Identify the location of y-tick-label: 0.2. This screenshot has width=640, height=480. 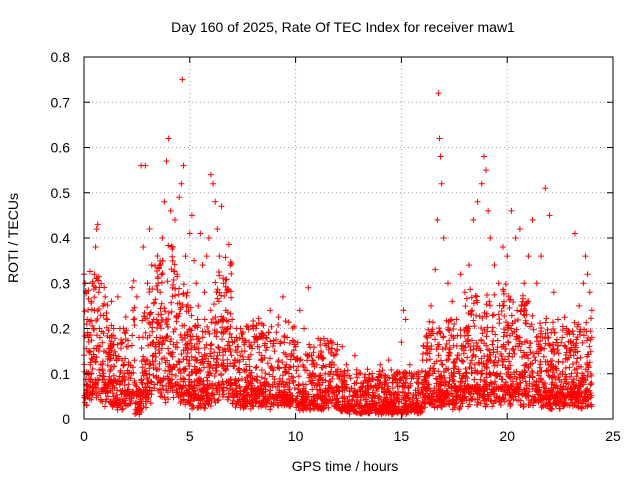
(61, 329).